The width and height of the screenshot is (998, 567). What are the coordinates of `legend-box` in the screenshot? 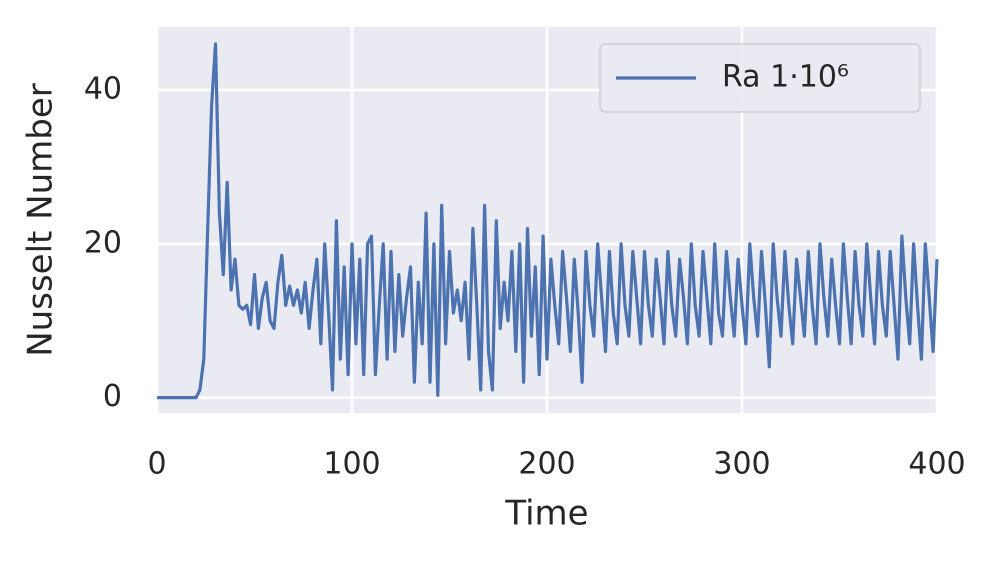 It's located at (760, 78).